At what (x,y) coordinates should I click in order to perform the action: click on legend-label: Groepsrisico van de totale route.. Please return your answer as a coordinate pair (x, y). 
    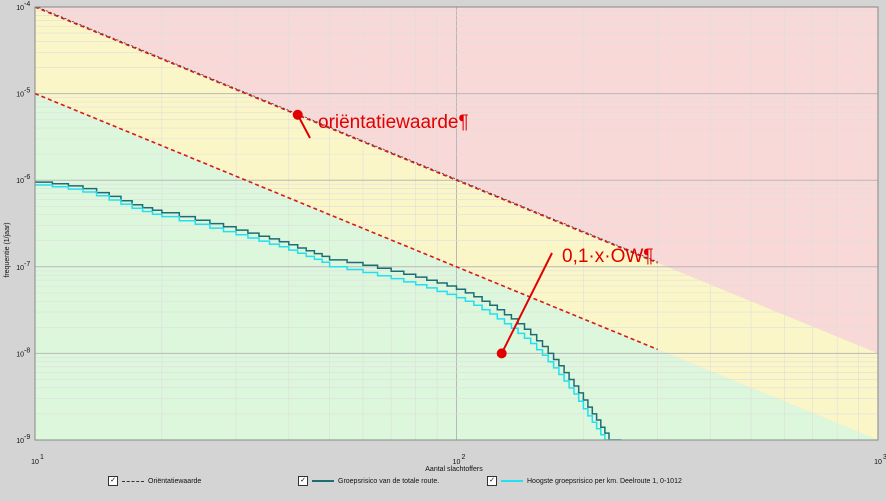
    Looking at the image, I should click on (389, 481).